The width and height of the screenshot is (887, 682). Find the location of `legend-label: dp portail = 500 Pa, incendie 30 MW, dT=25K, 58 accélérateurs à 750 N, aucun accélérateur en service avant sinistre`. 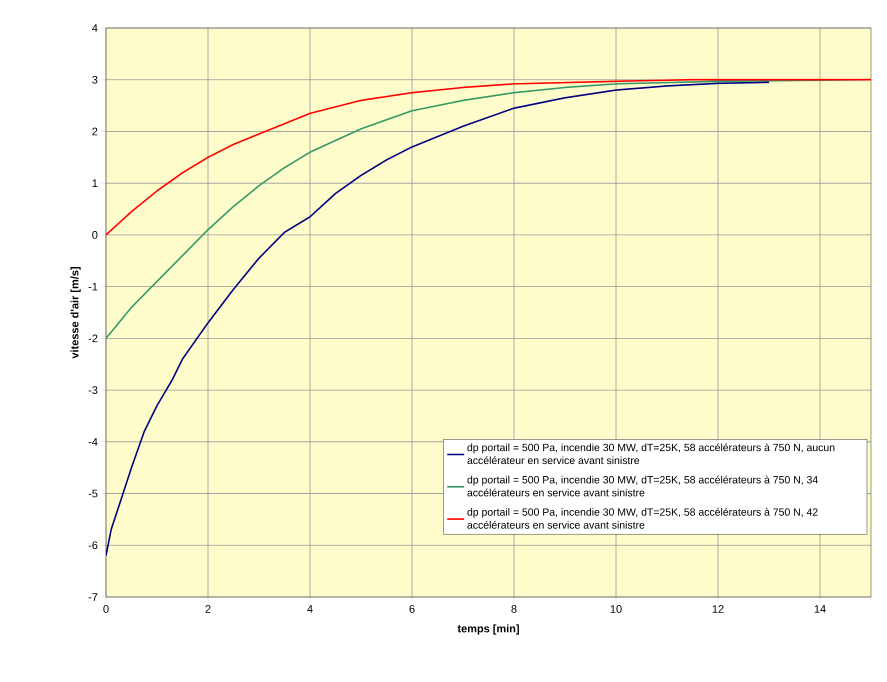

legend-label: dp portail = 500 Pa, incendie 30 MW, dT=25K, 58 accélérateurs à 750 N, aucun accélérateur en service avant sinistre is located at coordinates (650, 453).